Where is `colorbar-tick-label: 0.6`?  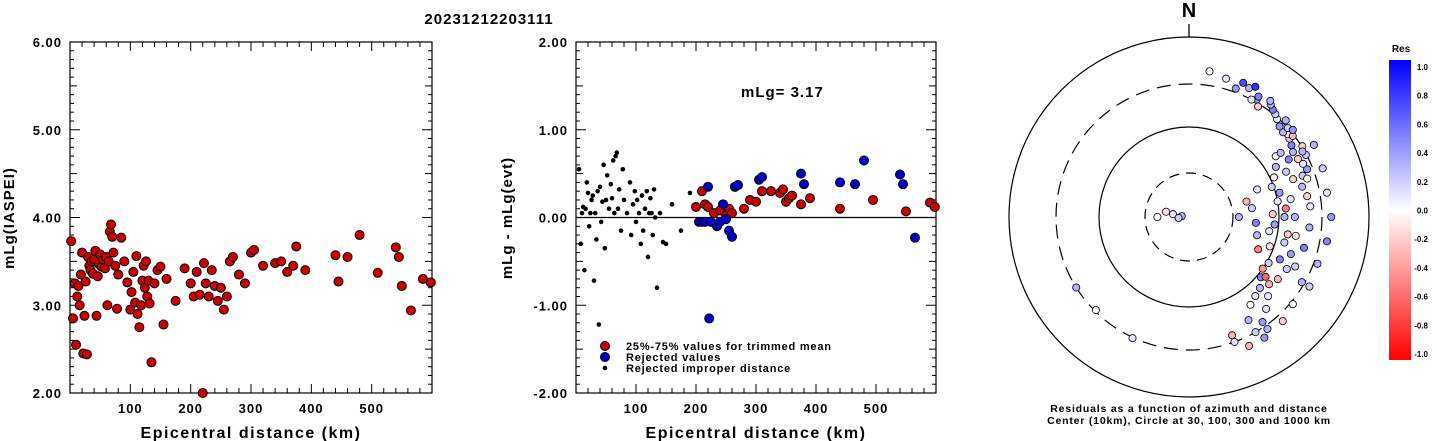
colorbar-tick-label: 0.6 is located at coordinates (1423, 124).